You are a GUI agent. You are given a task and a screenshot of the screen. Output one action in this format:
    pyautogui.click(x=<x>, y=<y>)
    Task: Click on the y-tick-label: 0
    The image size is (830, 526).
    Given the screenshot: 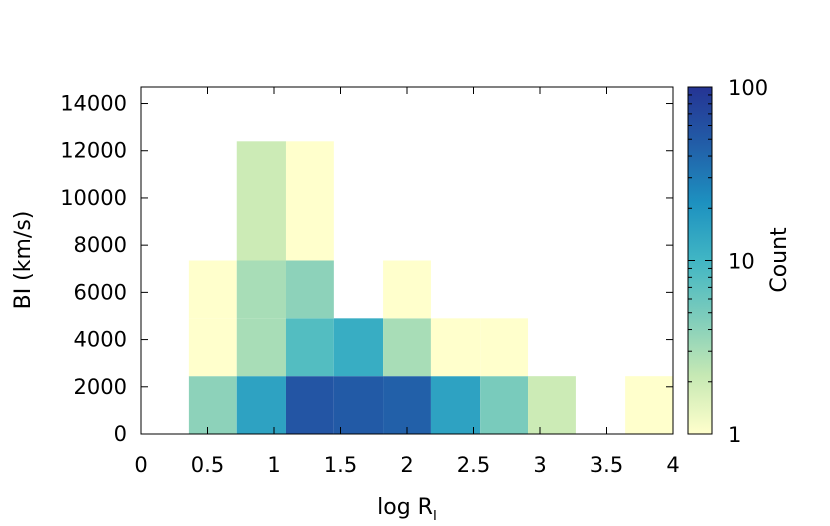 What is the action you would take?
    pyautogui.click(x=120, y=434)
    